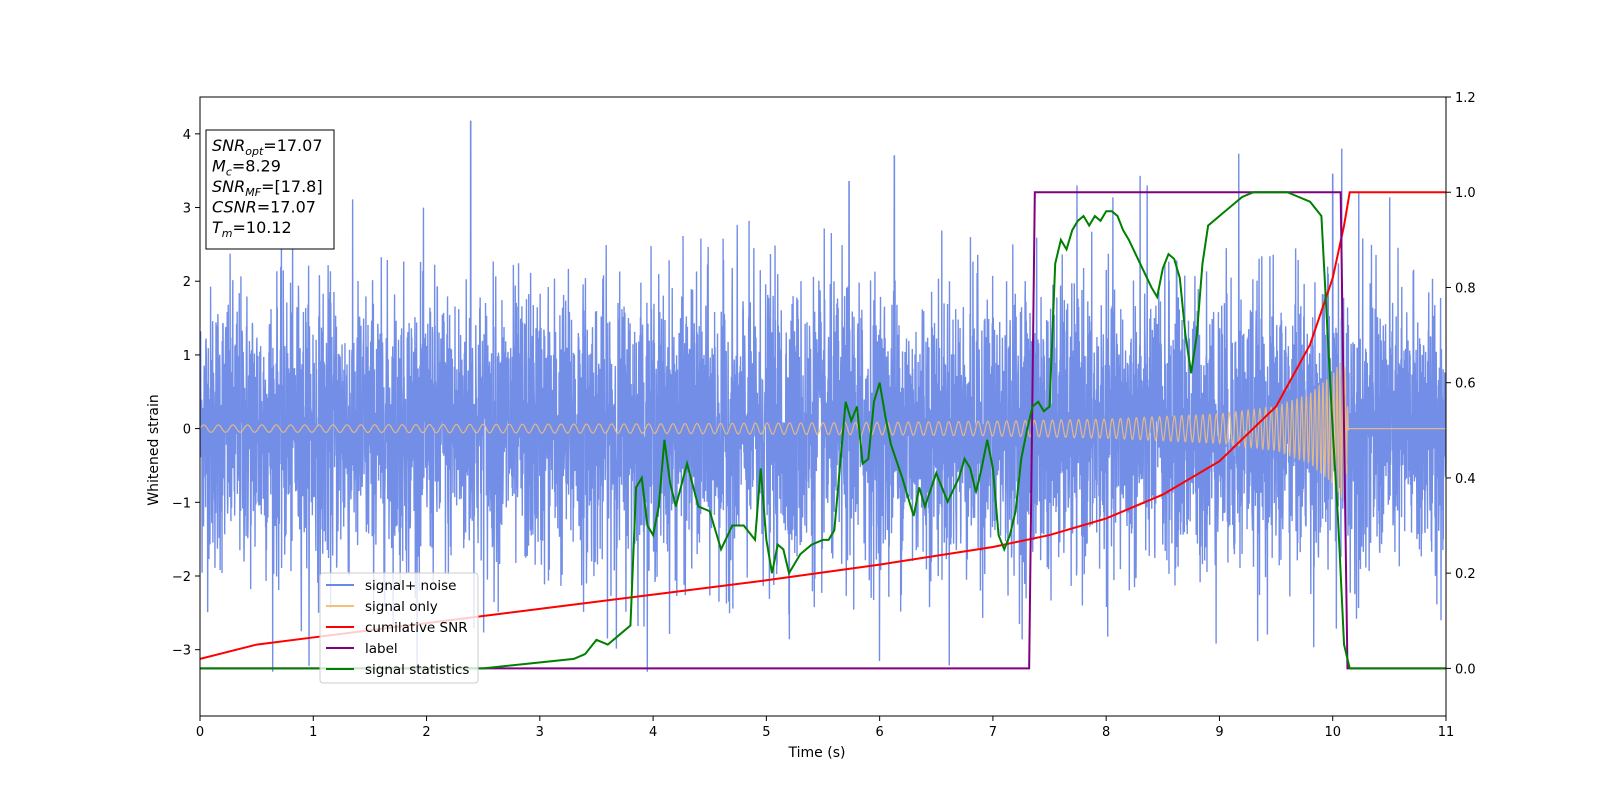 This screenshot has height=800, width=1600. I want to click on legend-item-signal-statistics-text: signal statistics, so click(417, 670).